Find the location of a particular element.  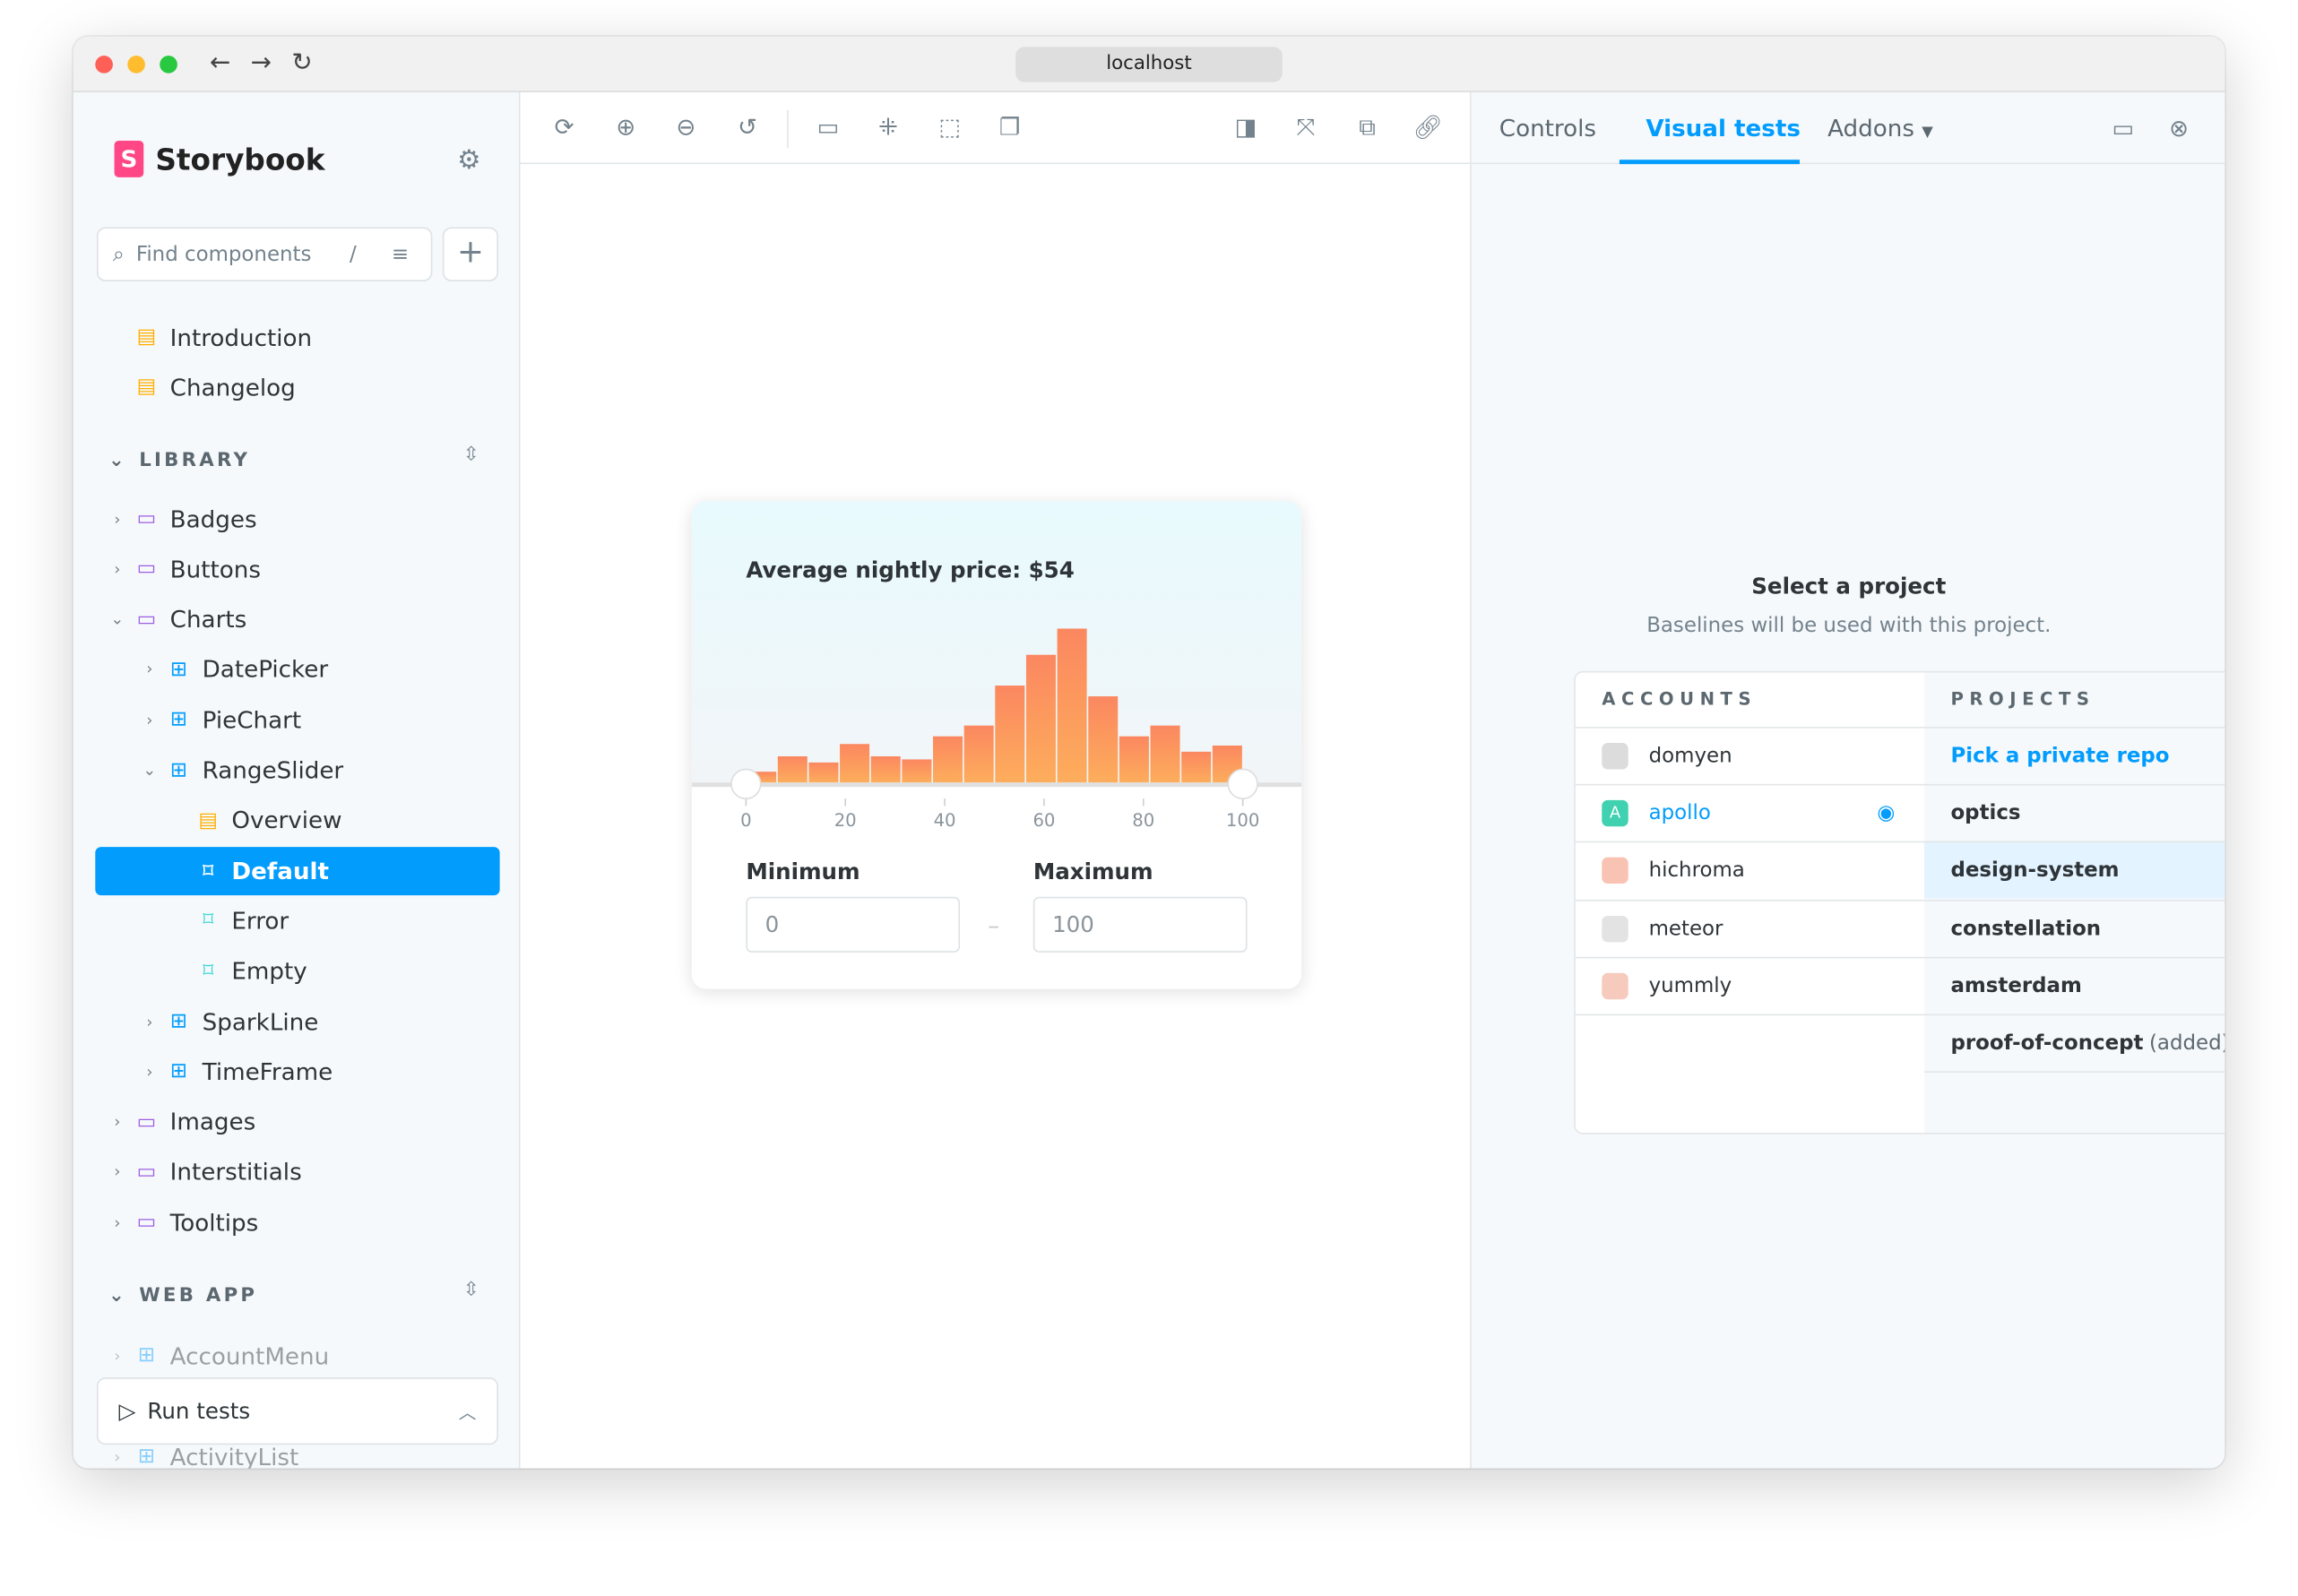

project-row-amsterdam: amsterdam is located at coordinates (2074, 985).